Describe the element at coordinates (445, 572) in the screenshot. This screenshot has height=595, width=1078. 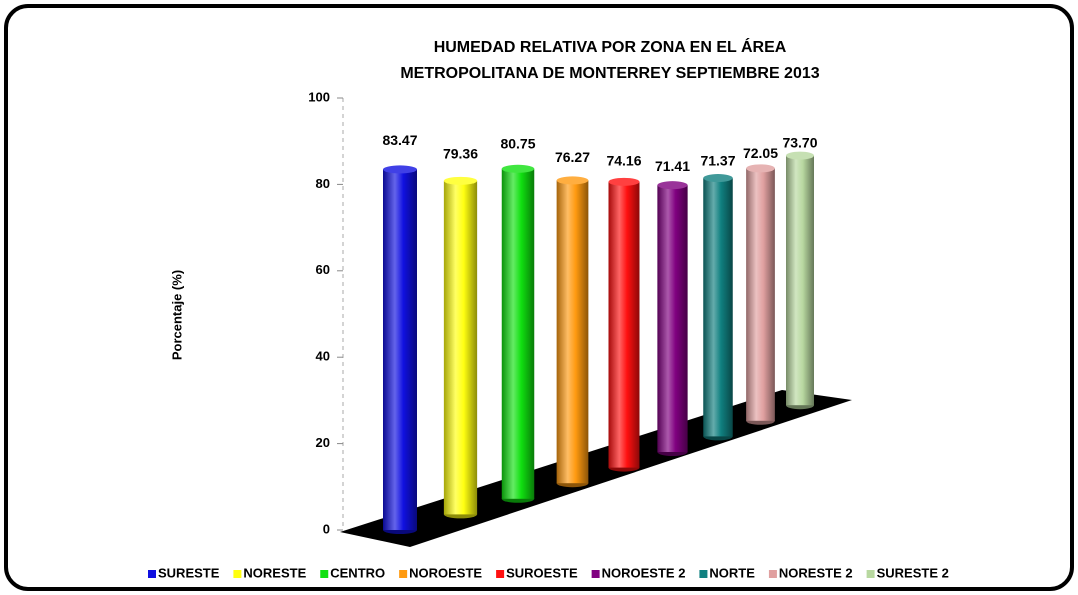
I see `legend-label: NOROESTE` at that location.